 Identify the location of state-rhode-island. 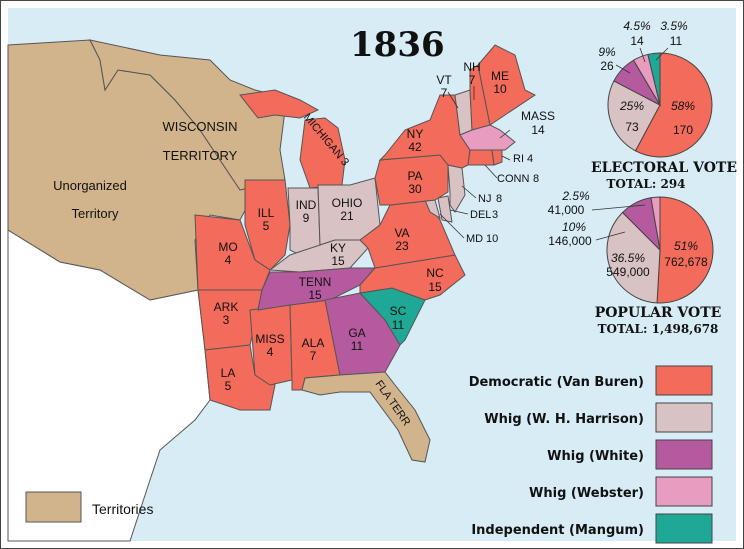
(497, 157).